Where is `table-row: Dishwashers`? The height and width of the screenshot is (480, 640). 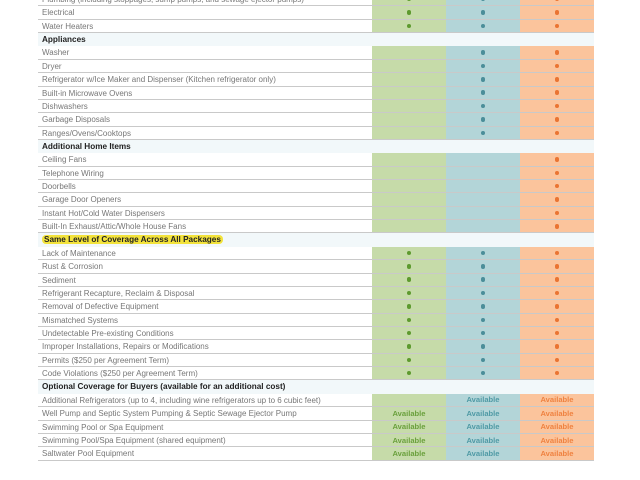 table-row: Dishwashers is located at coordinates (316, 106).